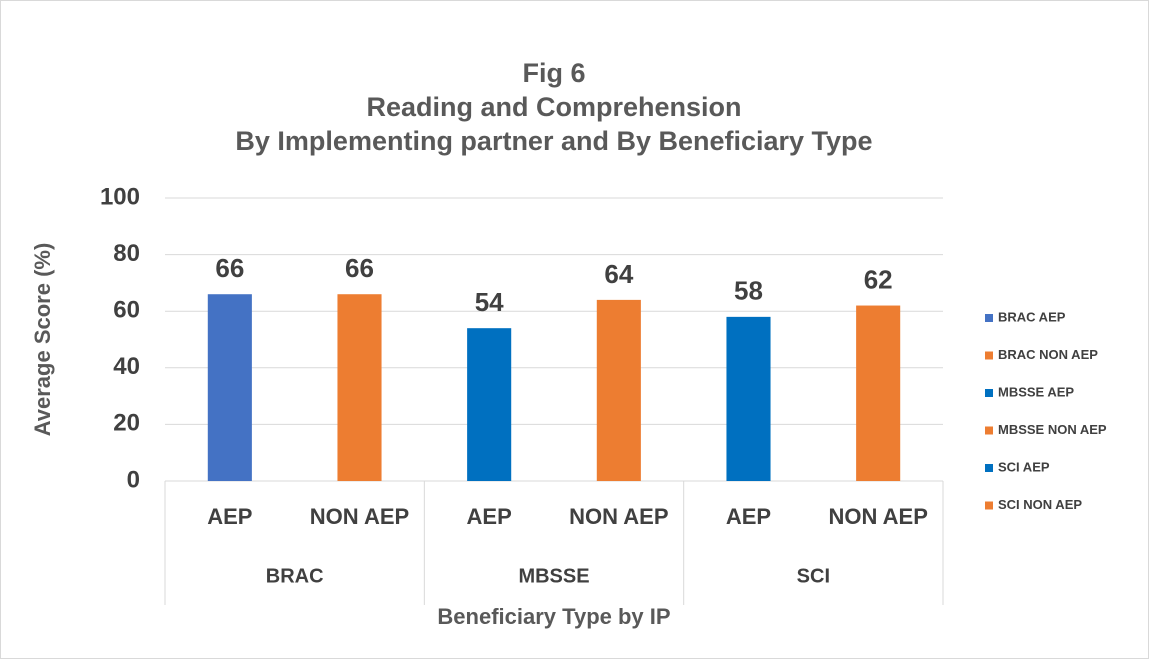 This screenshot has width=1150, height=665. I want to click on data-label: 54, so click(489, 302).